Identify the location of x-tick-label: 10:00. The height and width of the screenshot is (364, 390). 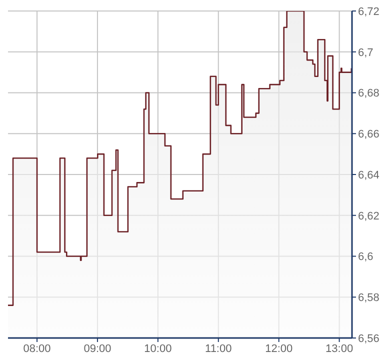
(158, 348).